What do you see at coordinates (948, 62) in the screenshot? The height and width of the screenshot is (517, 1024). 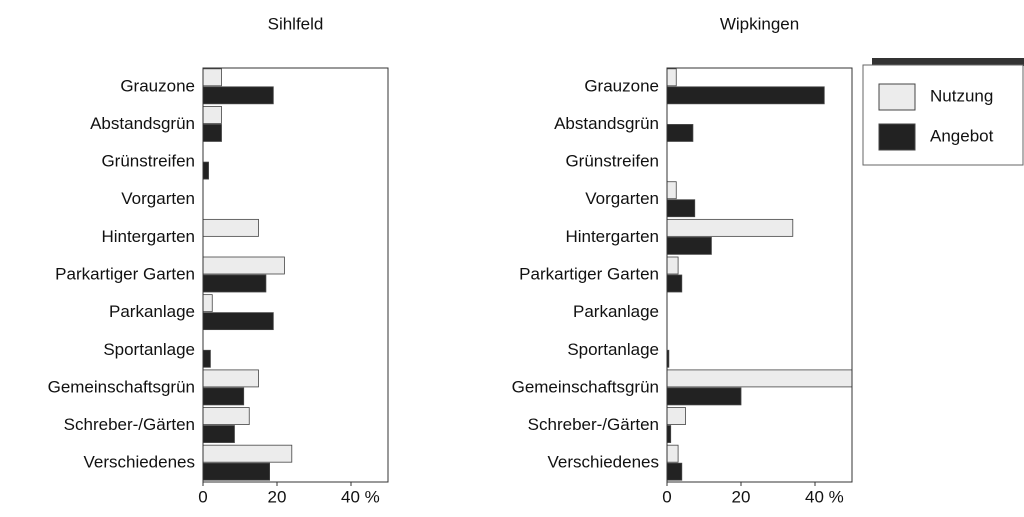 I see `legend-bar` at bounding box center [948, 62].